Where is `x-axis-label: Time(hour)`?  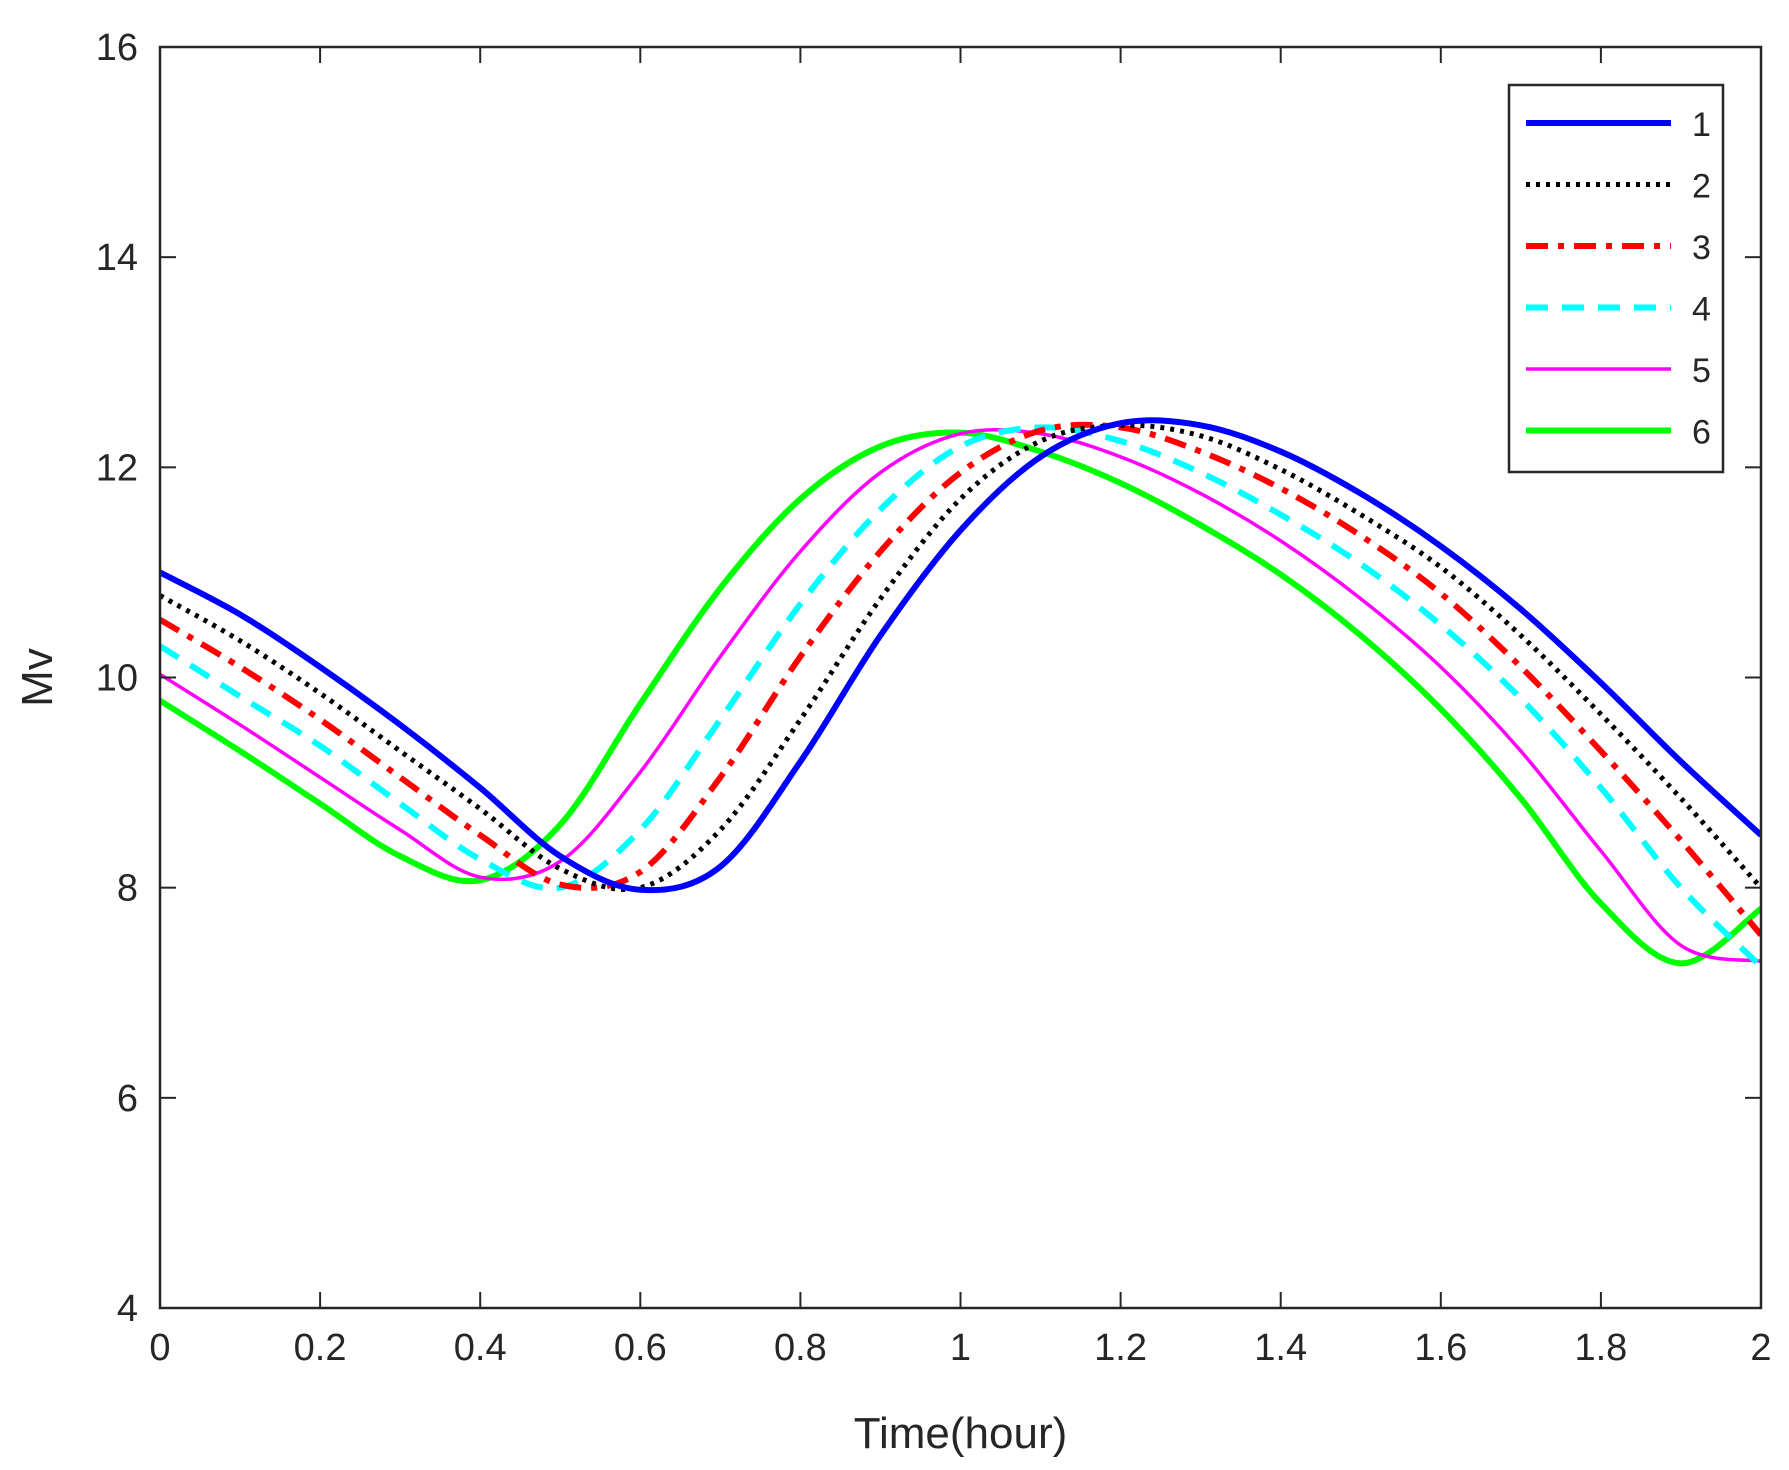
x-axis-label: Time(hour) is located at coordinates (961, 1433).